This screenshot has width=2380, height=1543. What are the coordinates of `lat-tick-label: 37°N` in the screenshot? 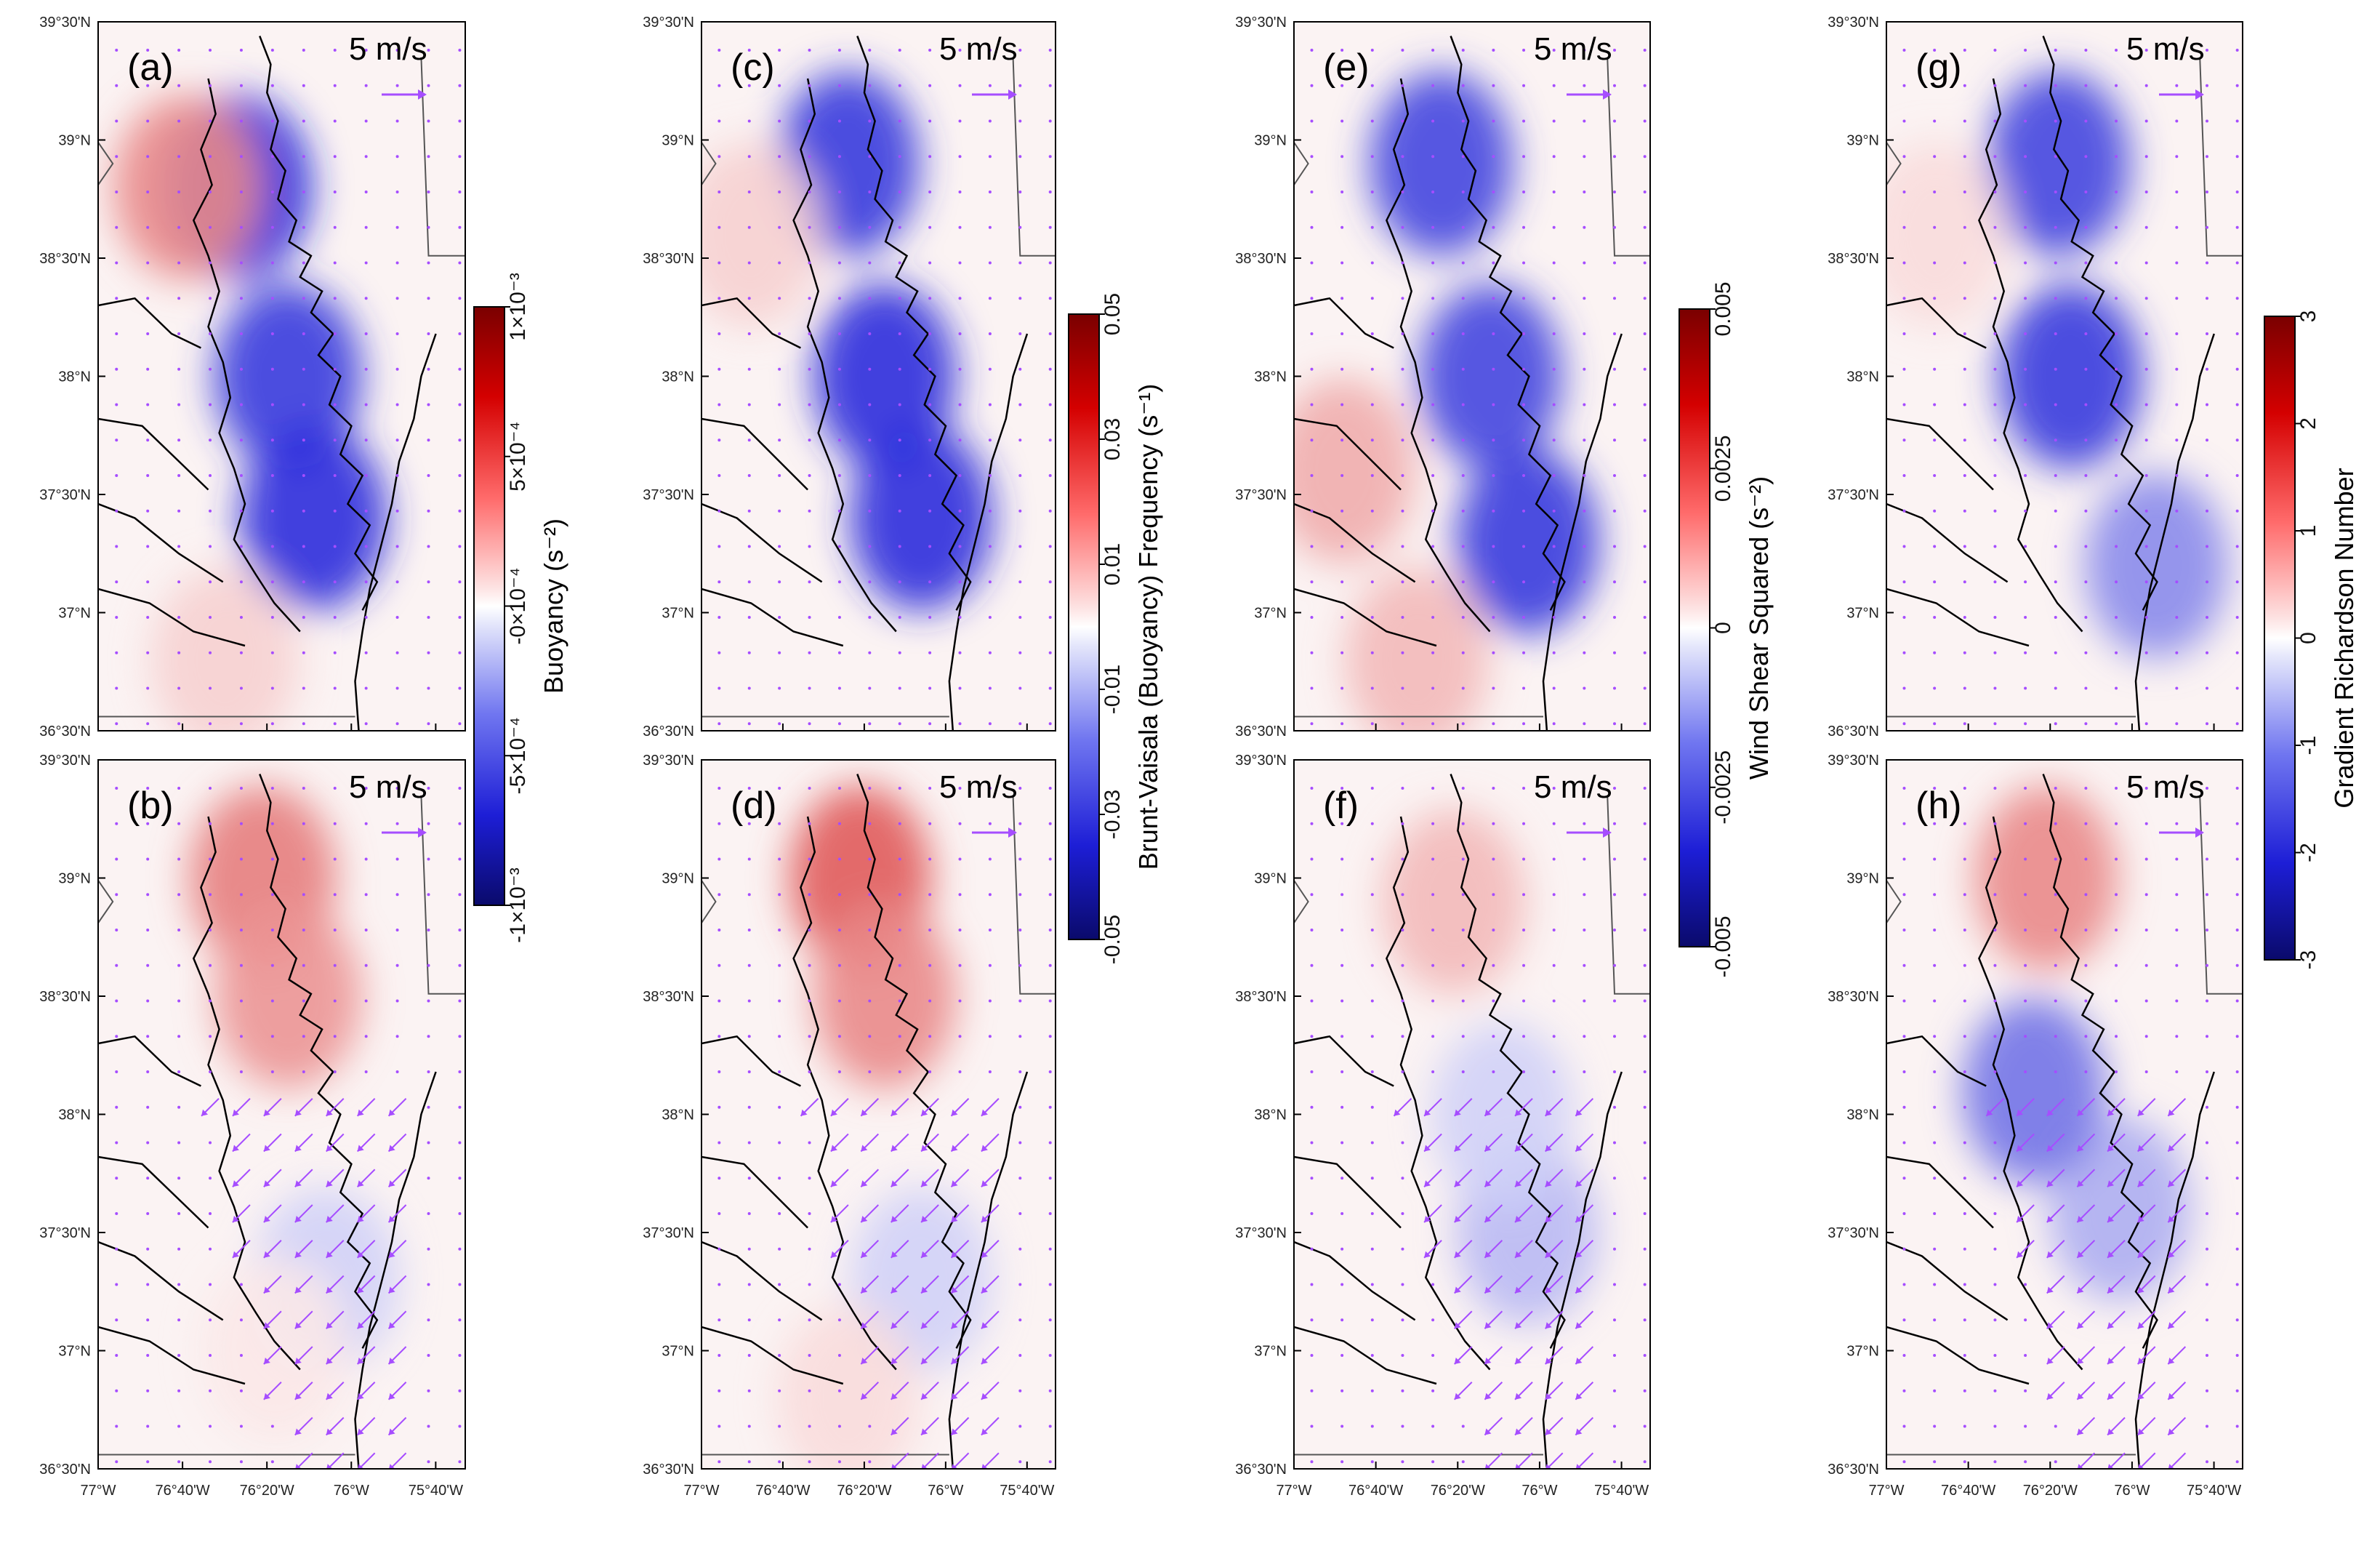 It's located at (1862, 1352).